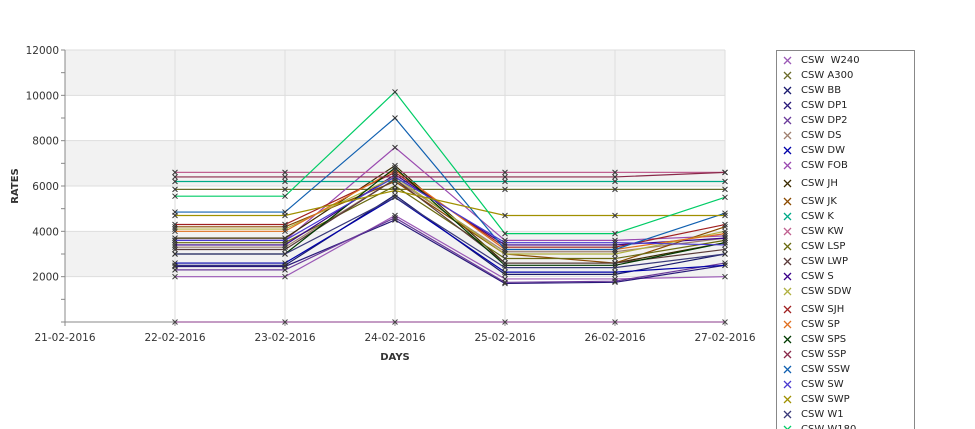 This screenshot has height=429, width=975. Describe the element at coordinates (395, 357) in the screenshot. I see `x-axis-label: DAYS` at that location.